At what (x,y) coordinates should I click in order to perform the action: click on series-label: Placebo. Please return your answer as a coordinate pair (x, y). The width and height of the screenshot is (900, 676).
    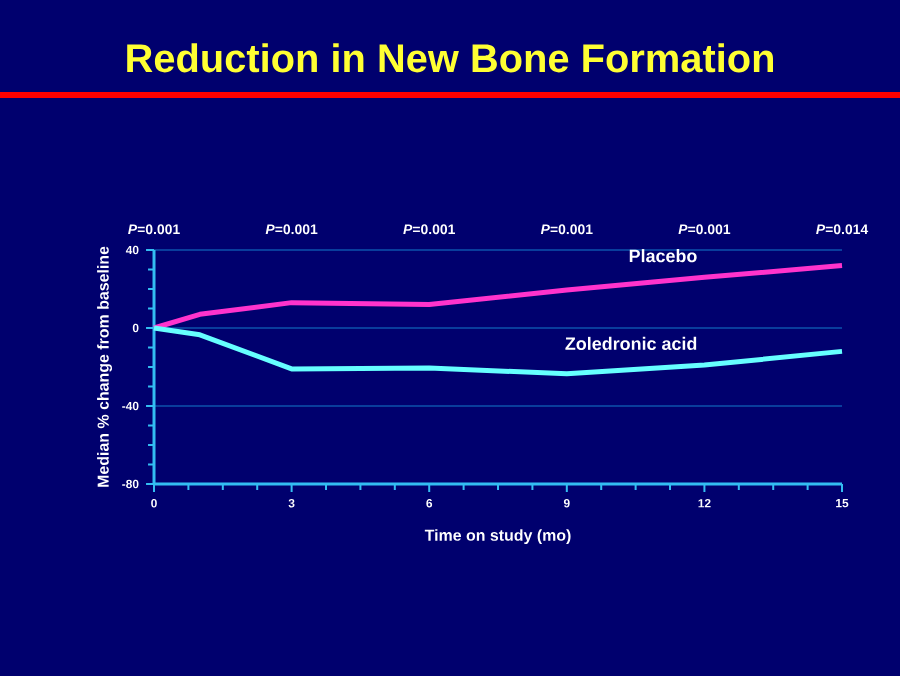
    Looking at the image, I should click on (663, 256).